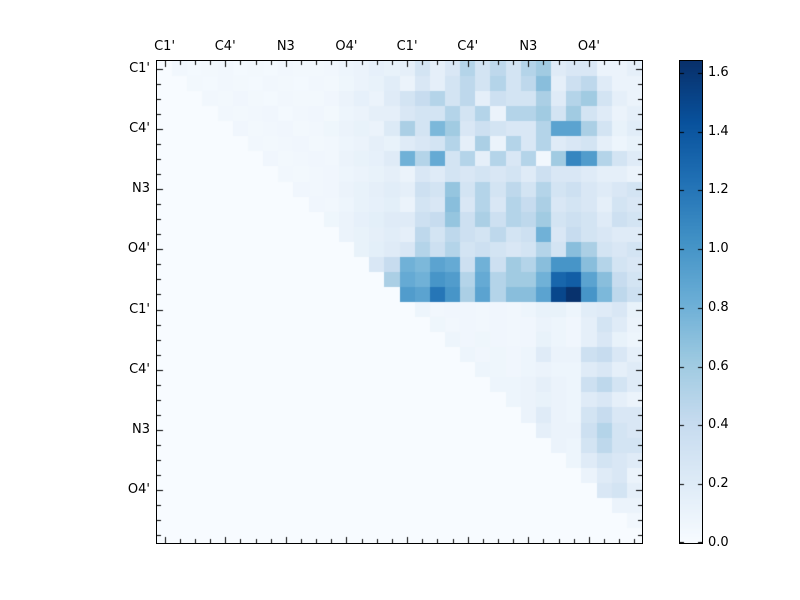 The height and width of the screenshot is (600, 800). What do you see at coordinates (718, 190) in the screenshot?
I see `colorbar-tick-label: 1.2` at bounding box center [718, 190].